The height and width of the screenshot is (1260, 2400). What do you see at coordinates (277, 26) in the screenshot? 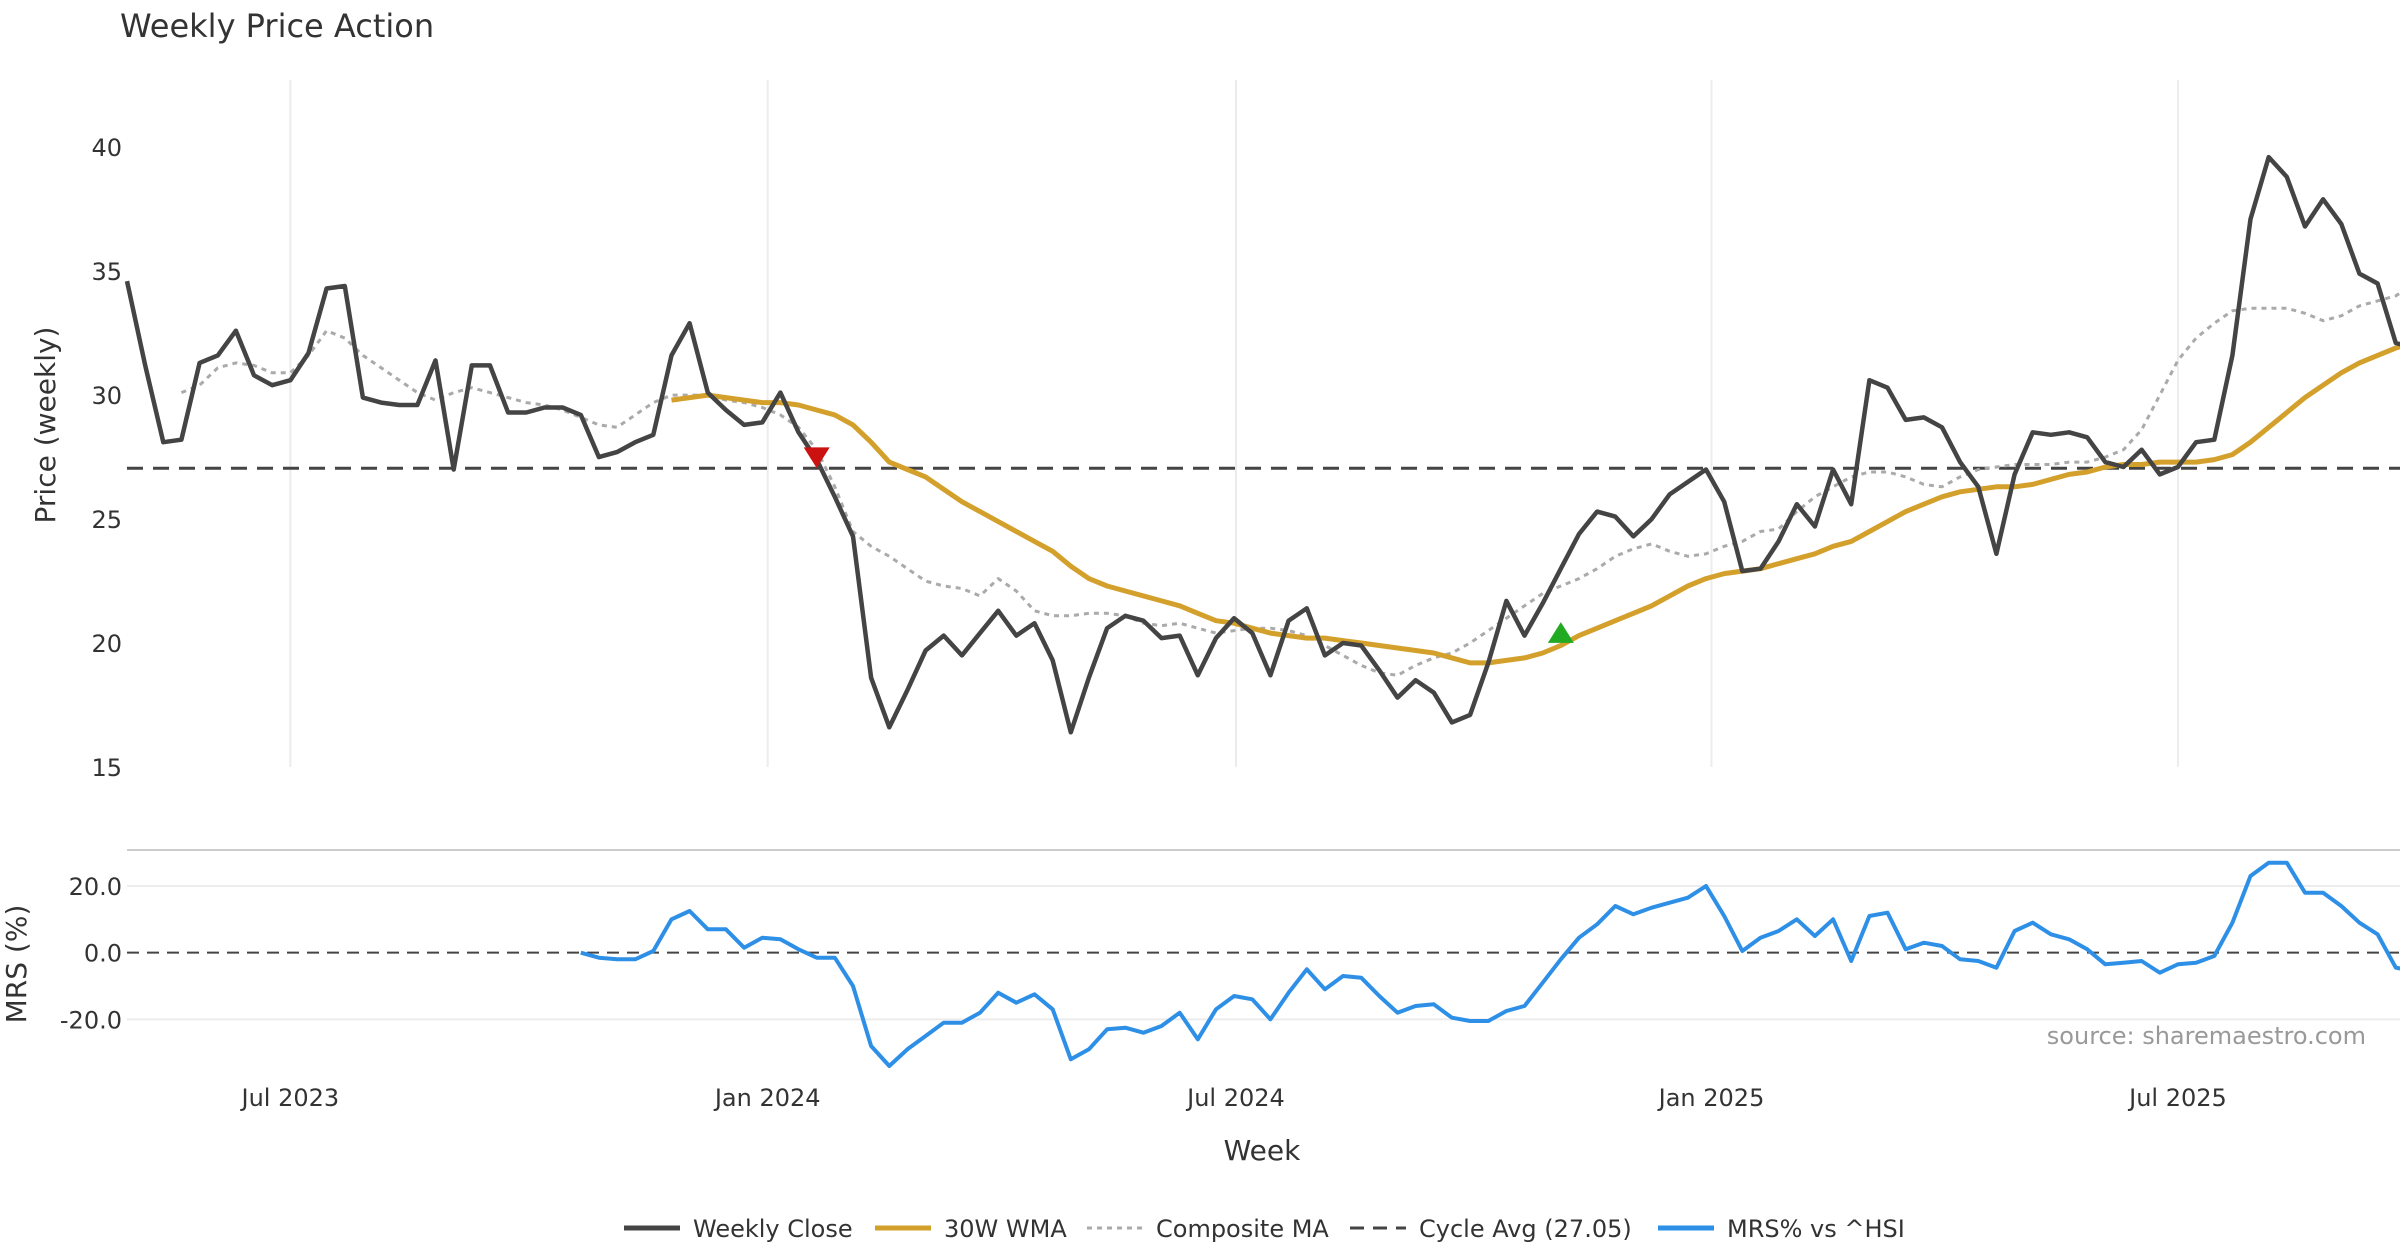
I see `chart-title: Weekly Price Action` at bounding box center [277, 26].